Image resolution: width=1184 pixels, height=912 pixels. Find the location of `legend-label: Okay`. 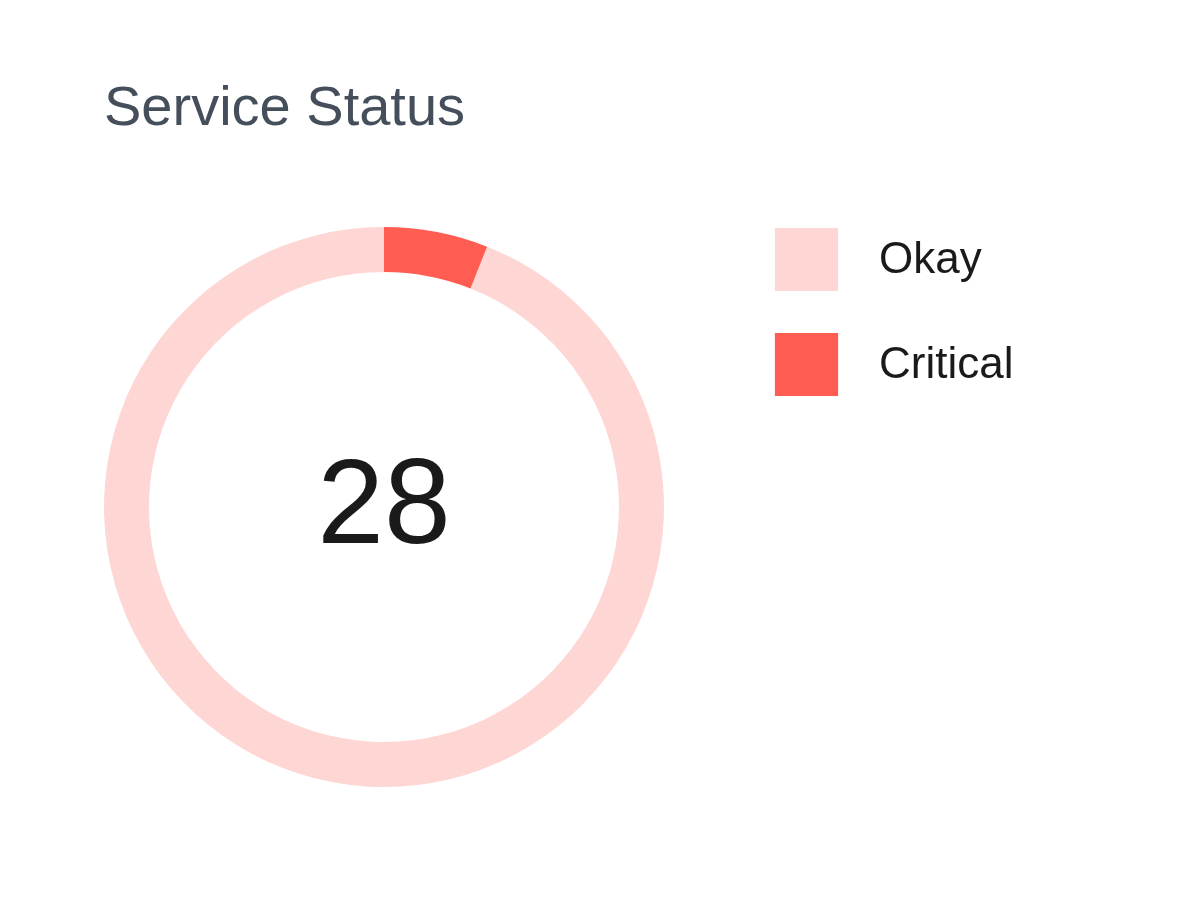

legend-label: Okay is located at coordinates (930, 257).